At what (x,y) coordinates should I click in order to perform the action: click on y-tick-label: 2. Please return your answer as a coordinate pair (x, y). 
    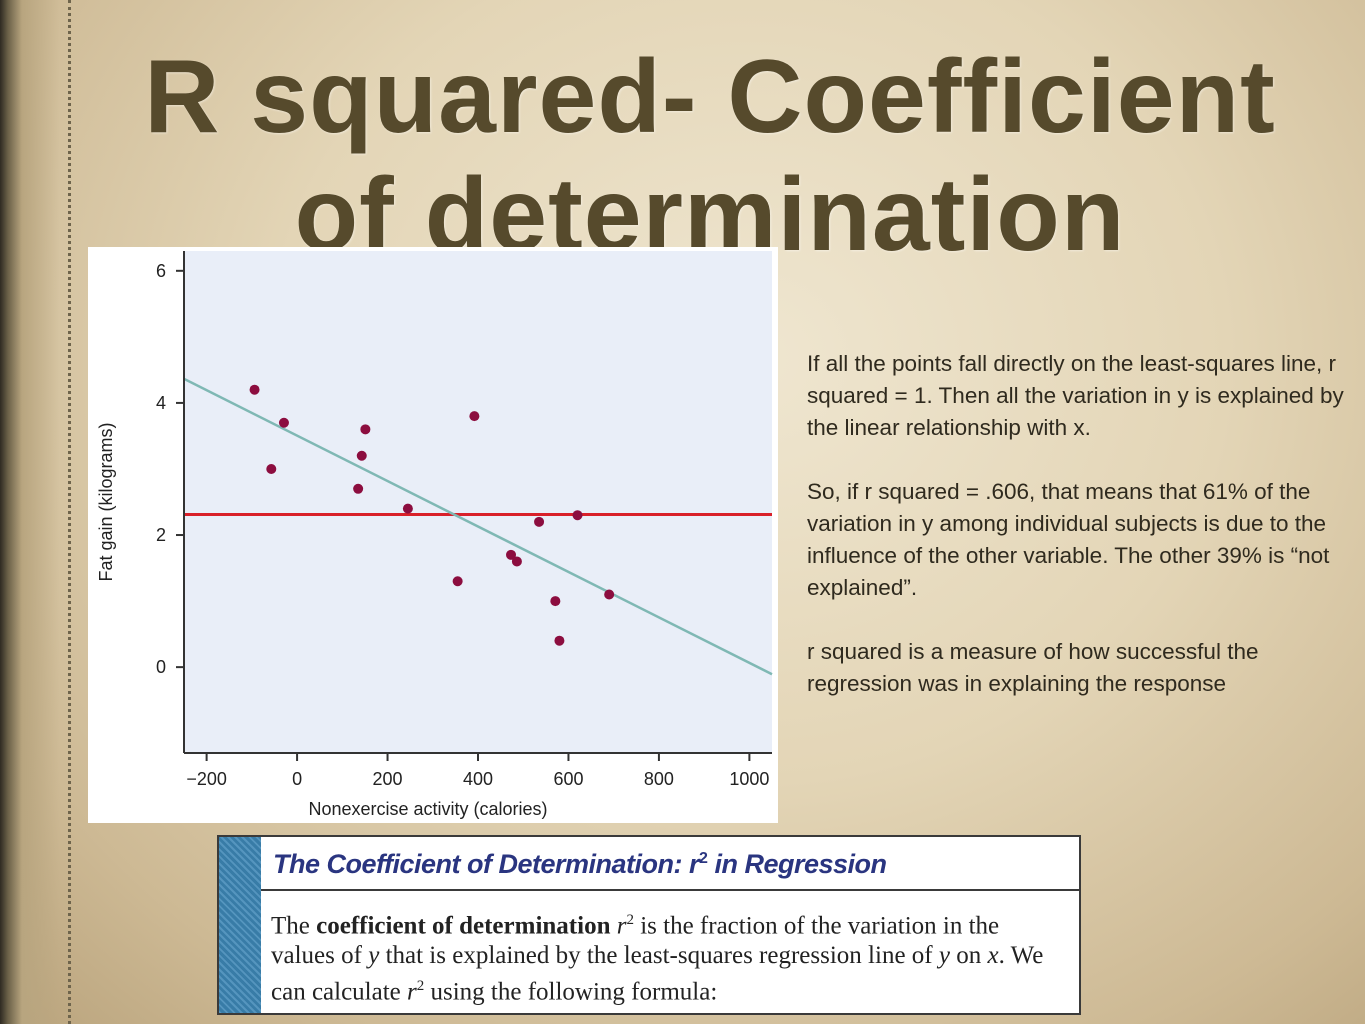
    Looking at the image, I should click on (161, 535).